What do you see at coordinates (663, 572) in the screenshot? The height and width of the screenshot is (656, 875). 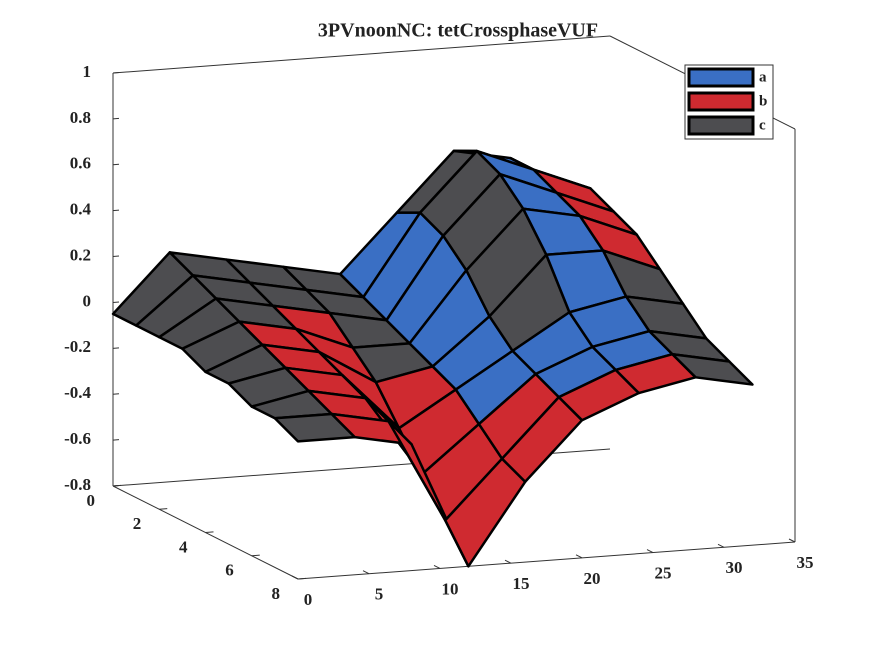 I see `x-tick-label: 25` at bounding box center [663, 572].